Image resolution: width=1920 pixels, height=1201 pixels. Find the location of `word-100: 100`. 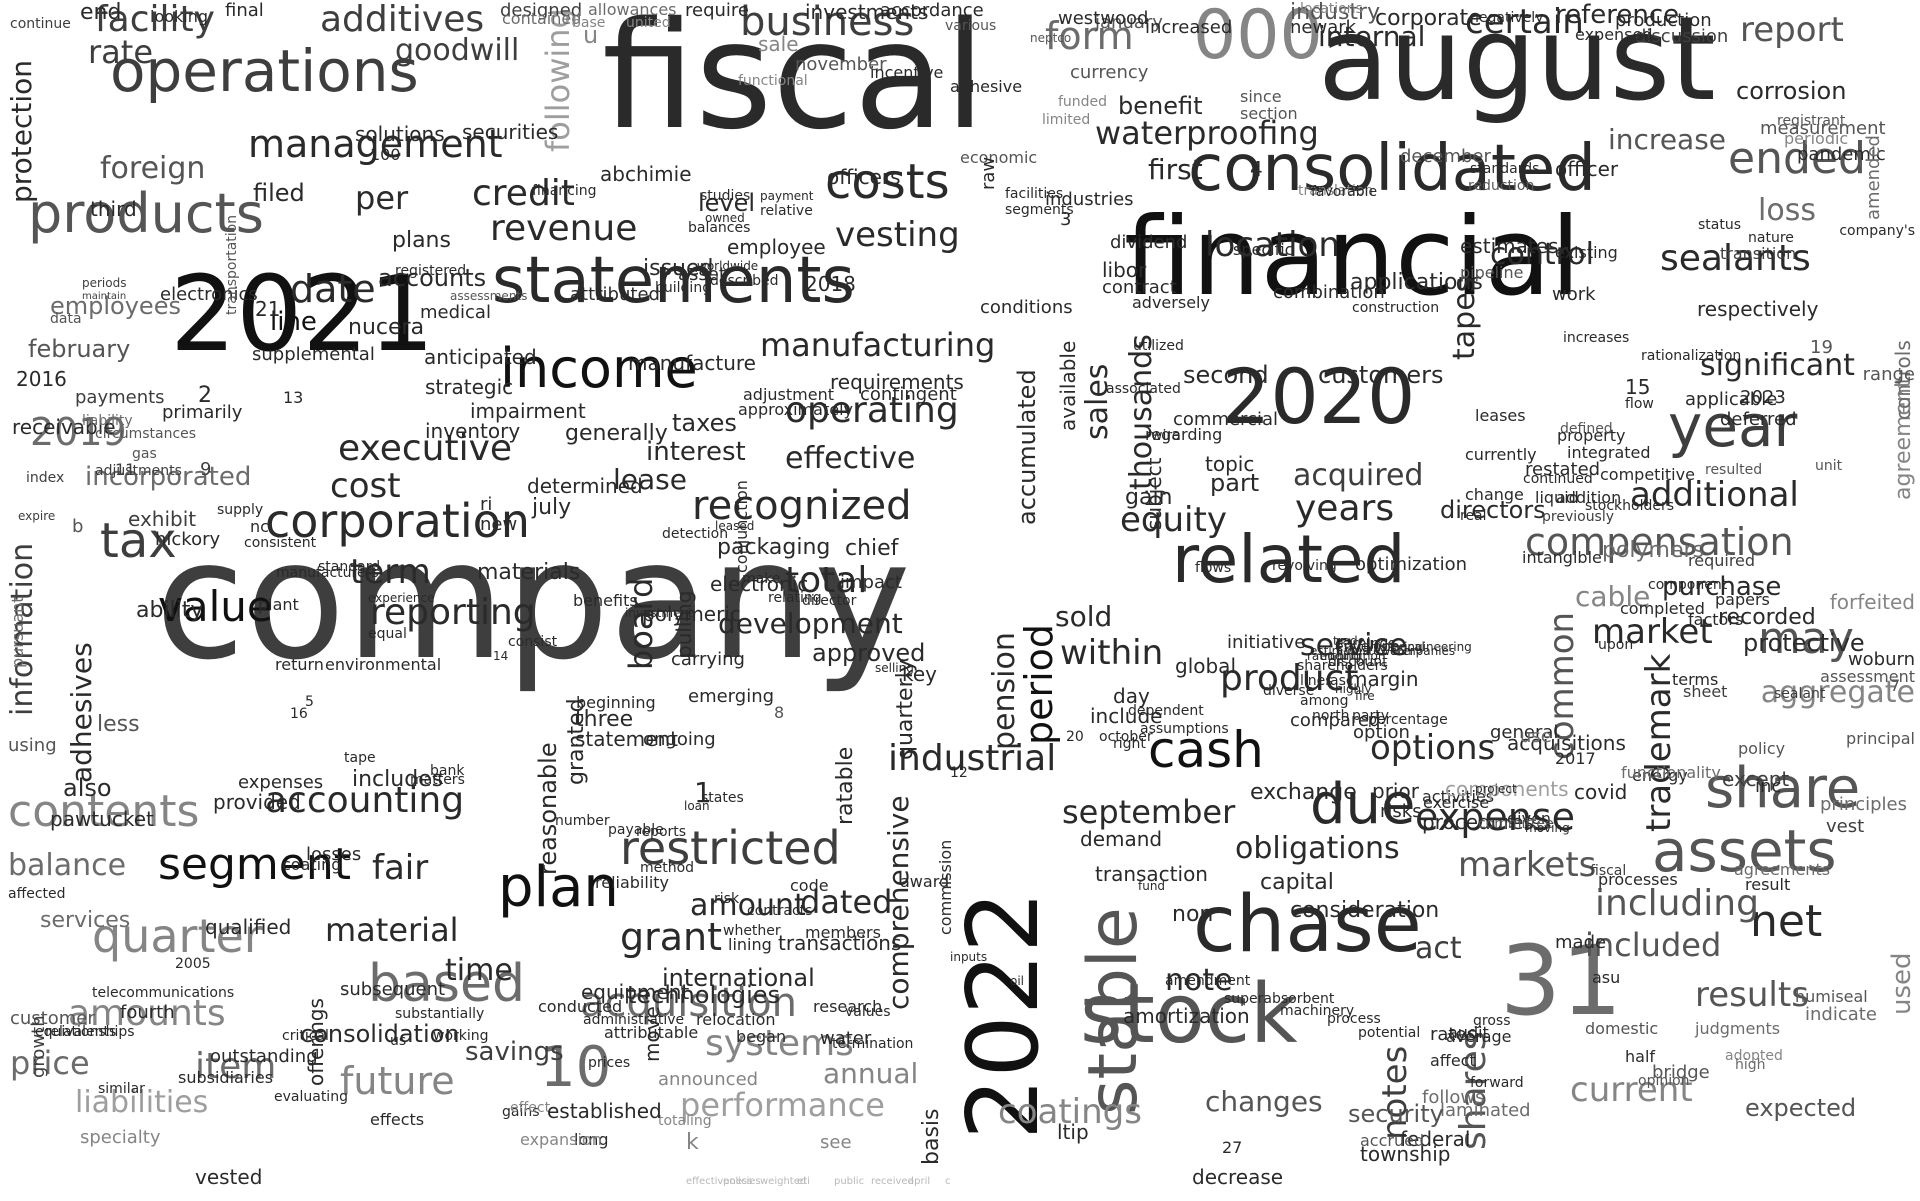

word-100: 100 is located at coordinates (385, 155).